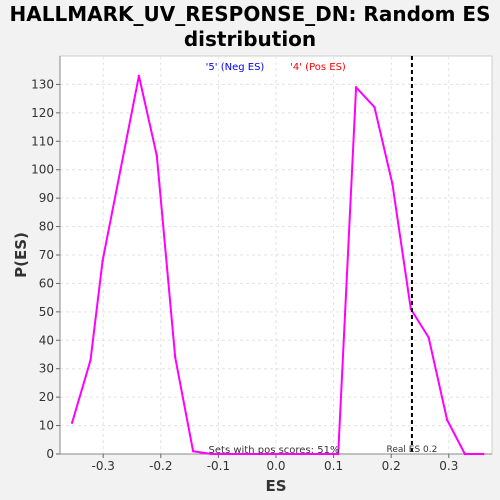 This screenshot has height=500, width=500. I want to click on x-tick-label: -0.2, so click(160, 466).